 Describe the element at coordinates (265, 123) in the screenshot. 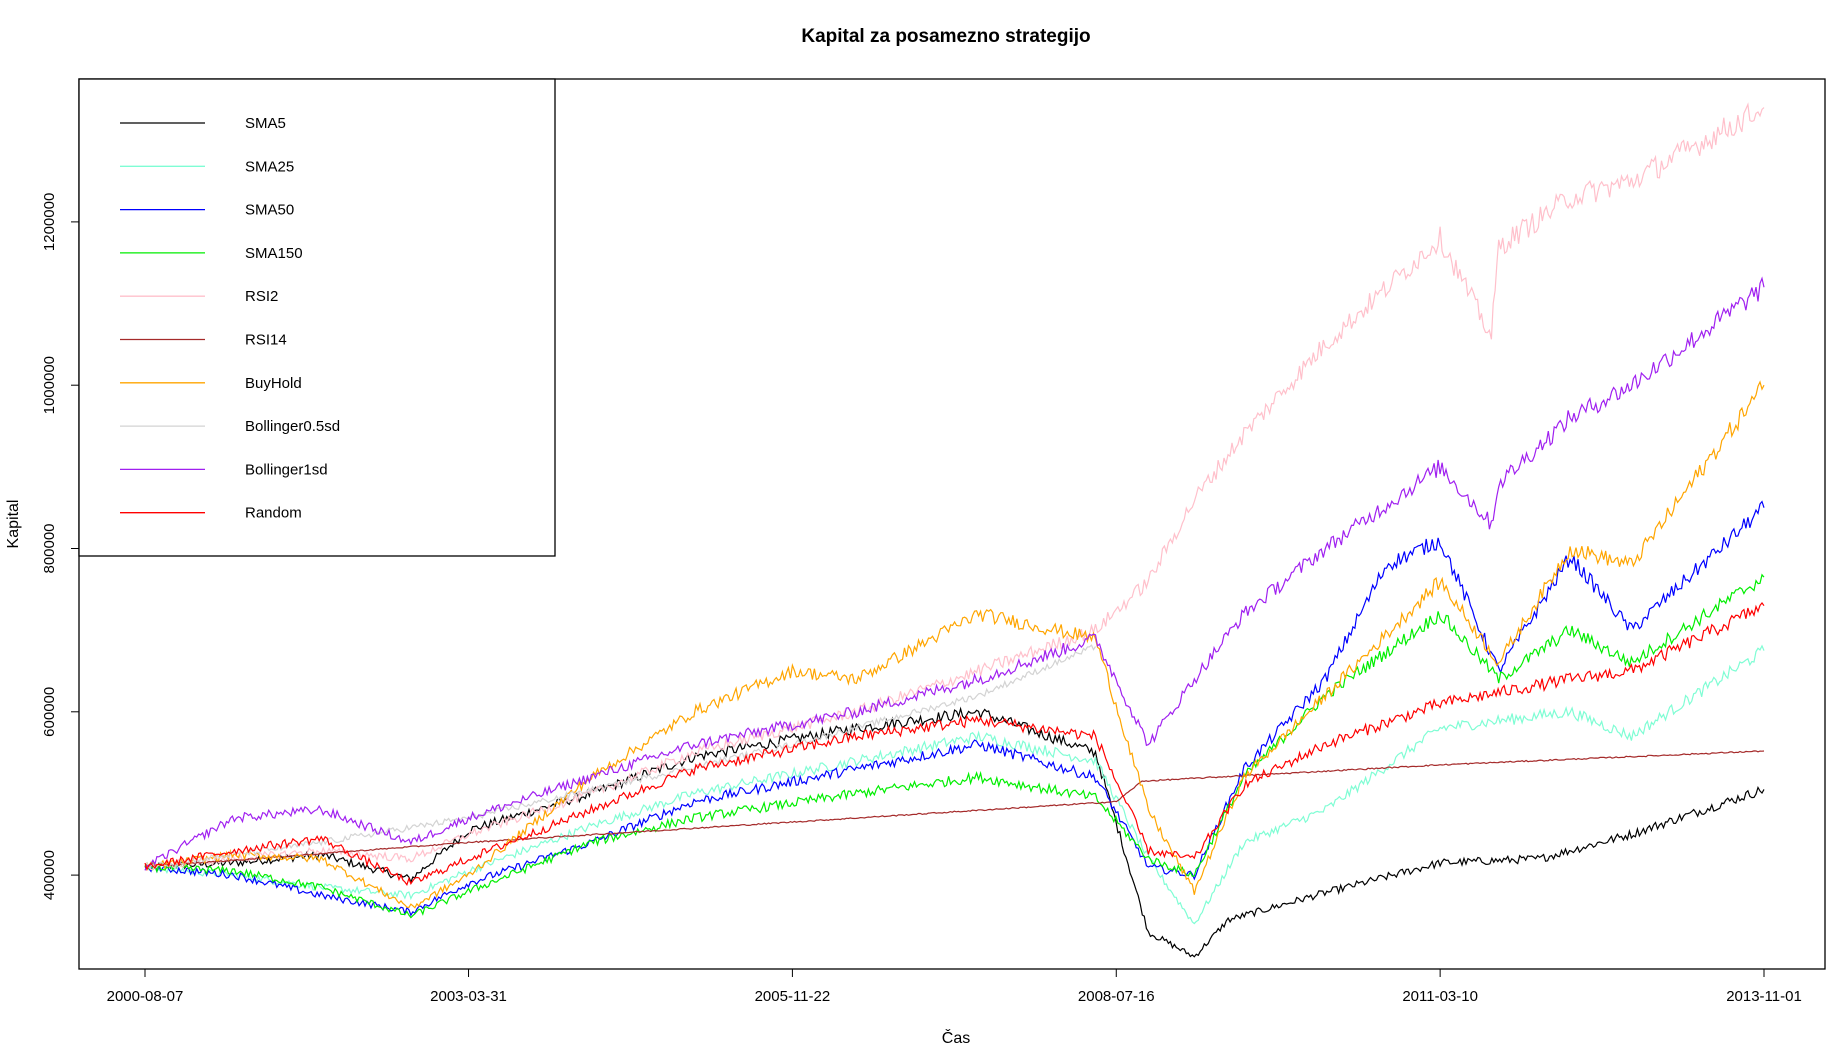

I see `legend-label: SMA5` at that location.